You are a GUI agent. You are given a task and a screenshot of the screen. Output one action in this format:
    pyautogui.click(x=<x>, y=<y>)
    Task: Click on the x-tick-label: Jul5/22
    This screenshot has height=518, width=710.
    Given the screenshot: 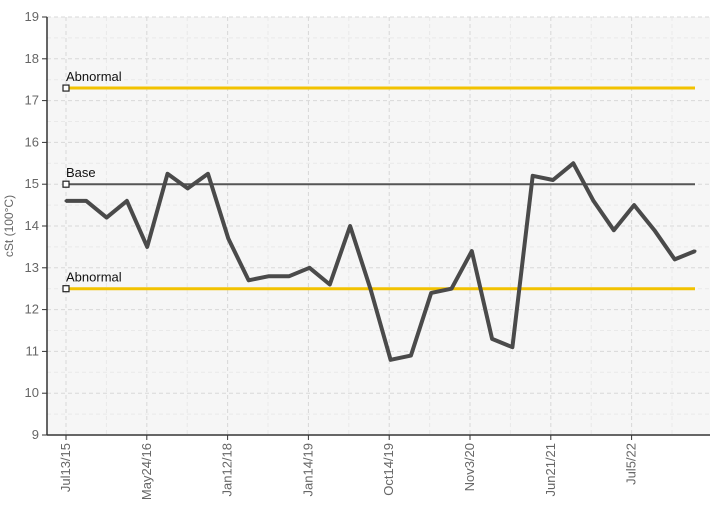 What is the action you would take?
    pyautogui.click(x=631, y=464)
    